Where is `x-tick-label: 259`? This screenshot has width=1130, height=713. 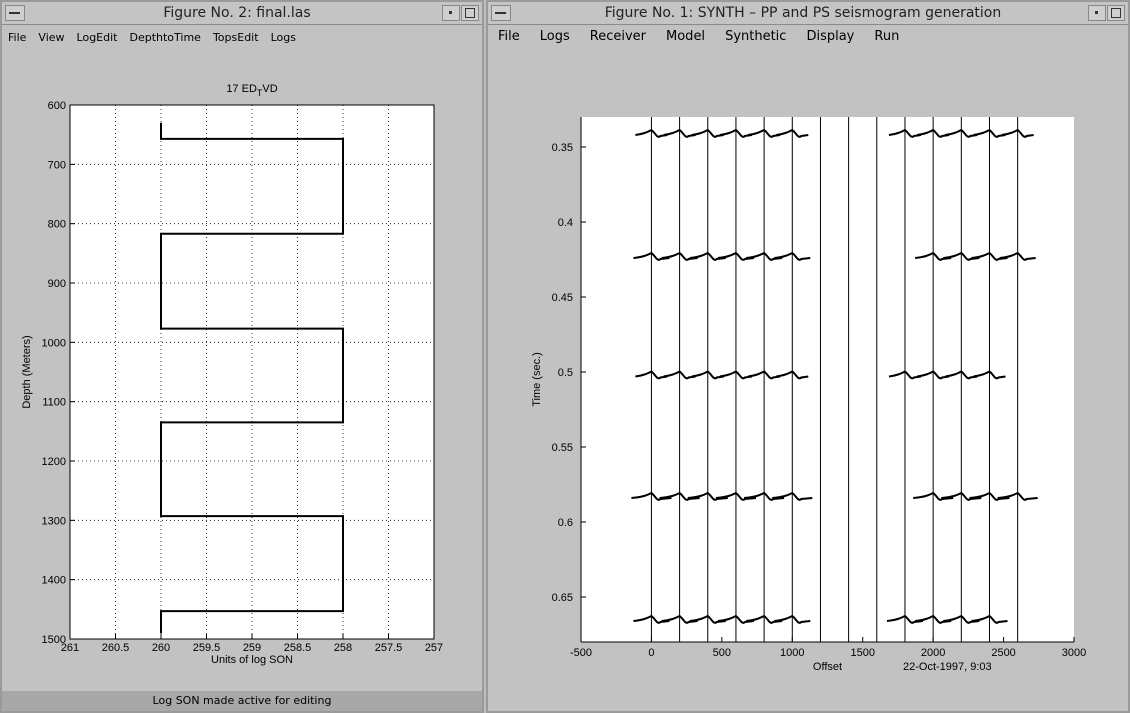 x-tick-label: 259 is located at coordinates (252, 648).